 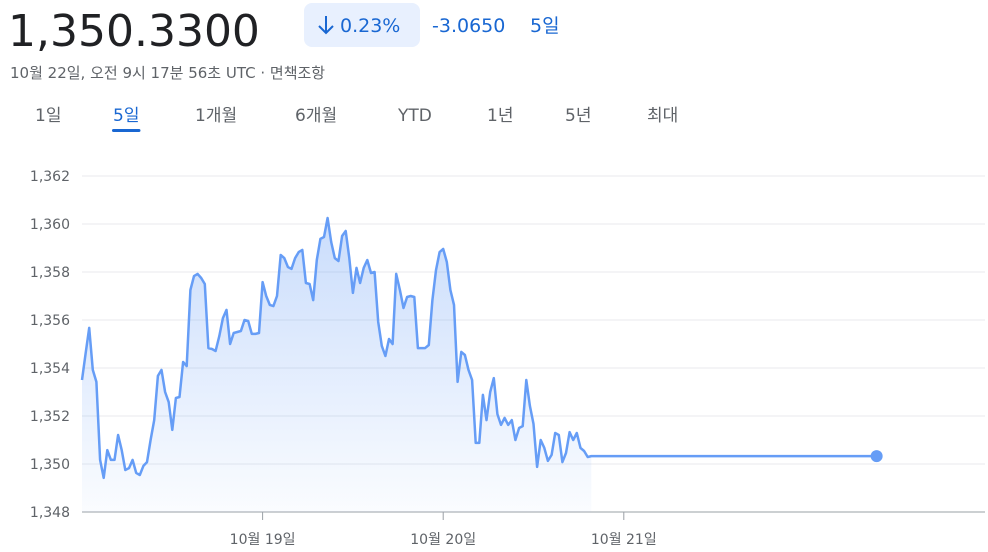 What do you see at coordinates (50, 513) in the screenshot?
I see `y-tick-label: 1,348` at bounding box center [50, 513].